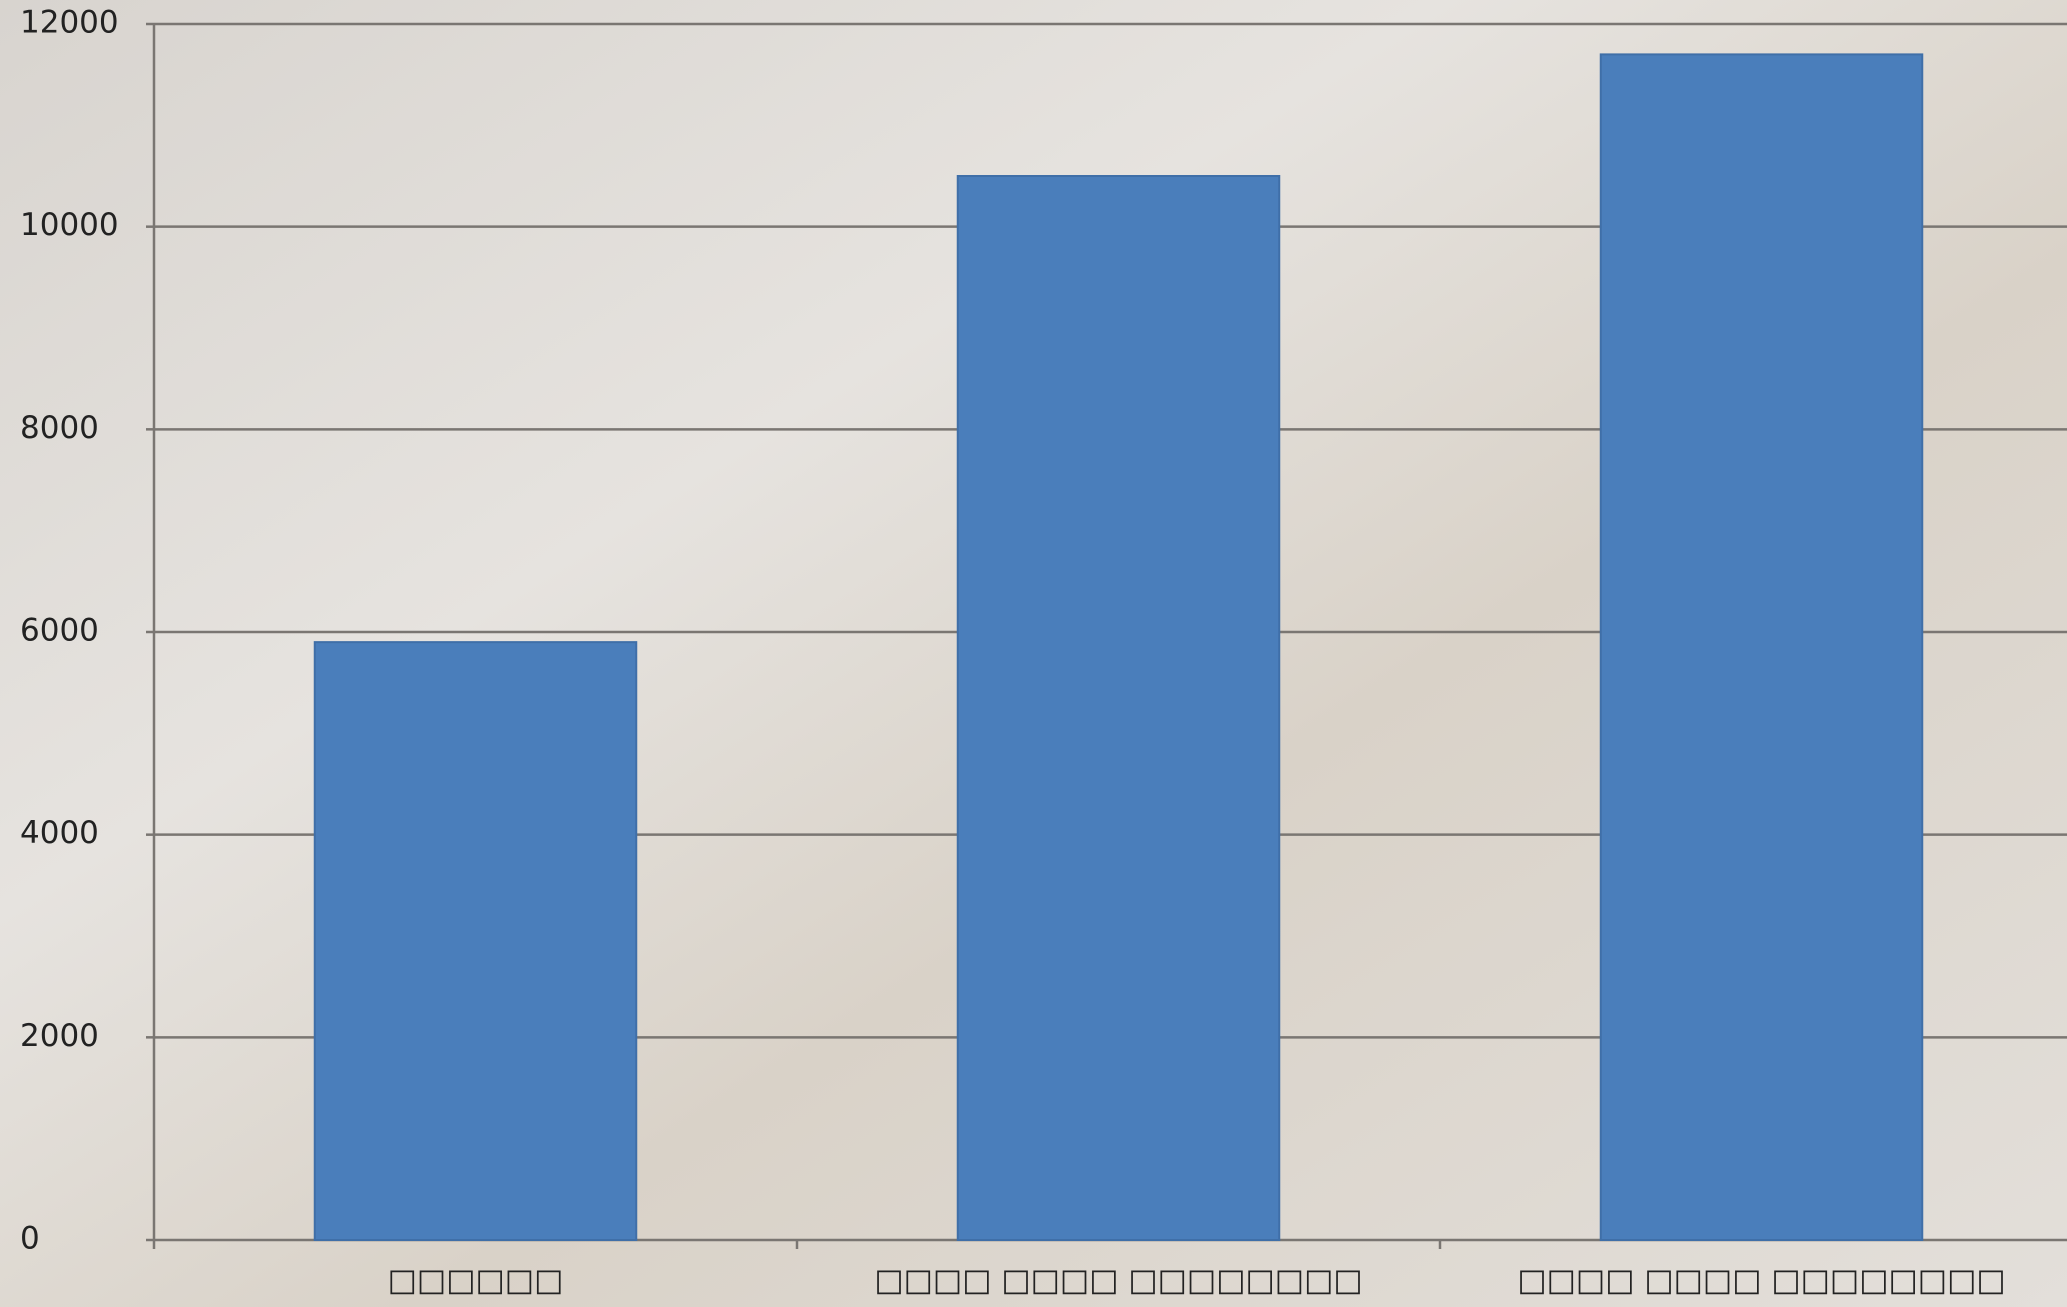 This screenshot has height=1307, width=2067. What do you see at coordinates (476, 1281) in the screenshot?
I see `x-tick-label: □□□□□□` at bounding box center [476, 1281].